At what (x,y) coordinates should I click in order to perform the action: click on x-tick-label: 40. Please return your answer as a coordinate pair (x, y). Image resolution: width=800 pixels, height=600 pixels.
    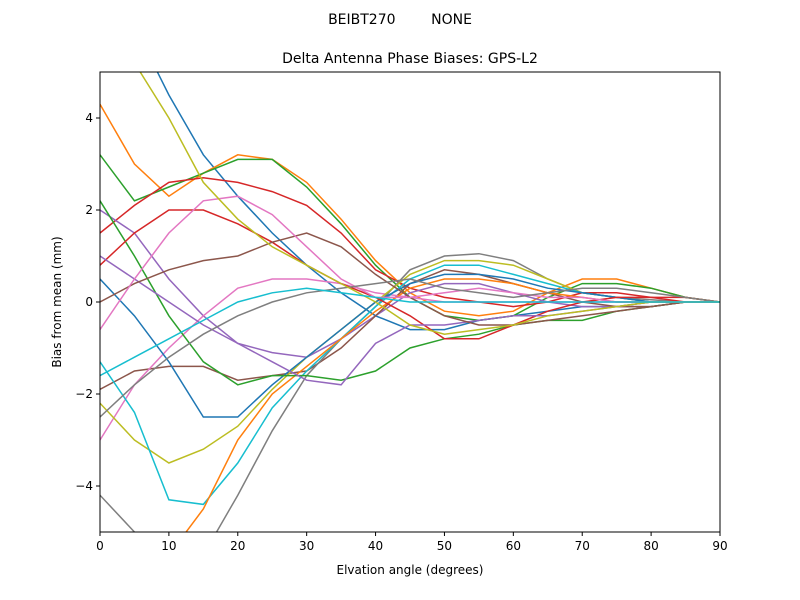
    Looking at the image, I should click on (375, 546).